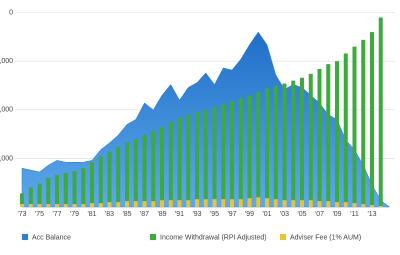 The image size is (400, 255). I want to click on x-tick-label: '75, so click(39, 214).